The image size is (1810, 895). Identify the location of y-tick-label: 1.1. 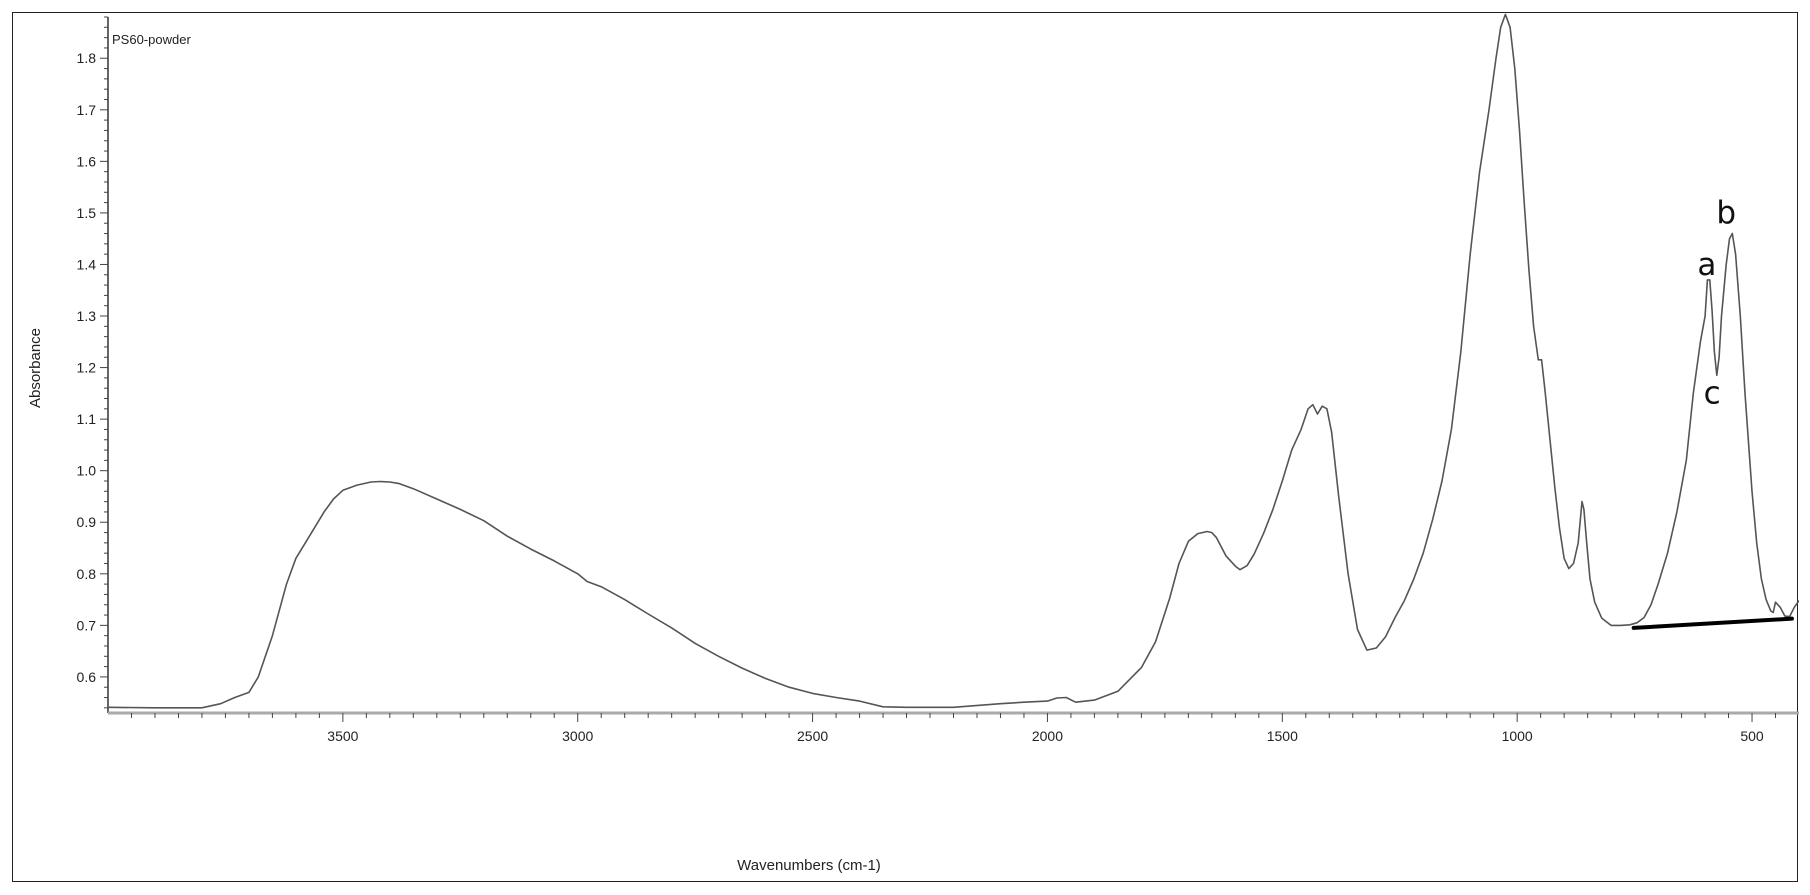
(87, 419).